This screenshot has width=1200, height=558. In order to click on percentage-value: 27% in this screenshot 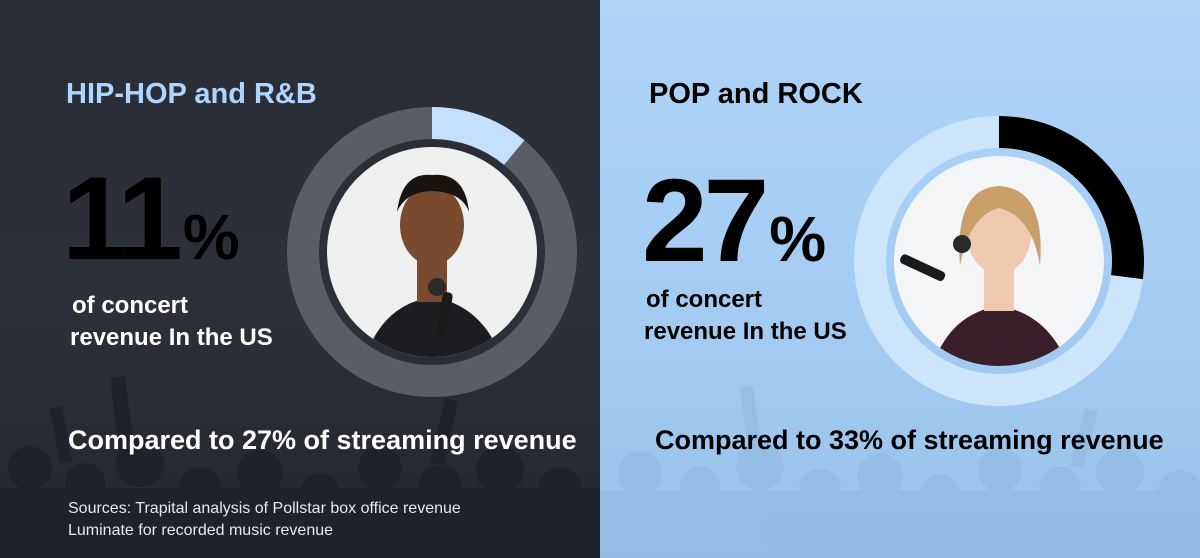, I will do `click(734, 221)`.